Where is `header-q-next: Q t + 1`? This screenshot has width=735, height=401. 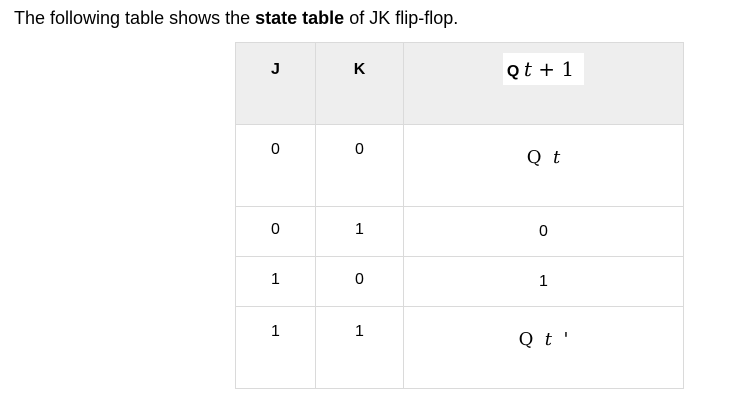 header-q-next: Q t + 1 is located at coordinates (543, 83).